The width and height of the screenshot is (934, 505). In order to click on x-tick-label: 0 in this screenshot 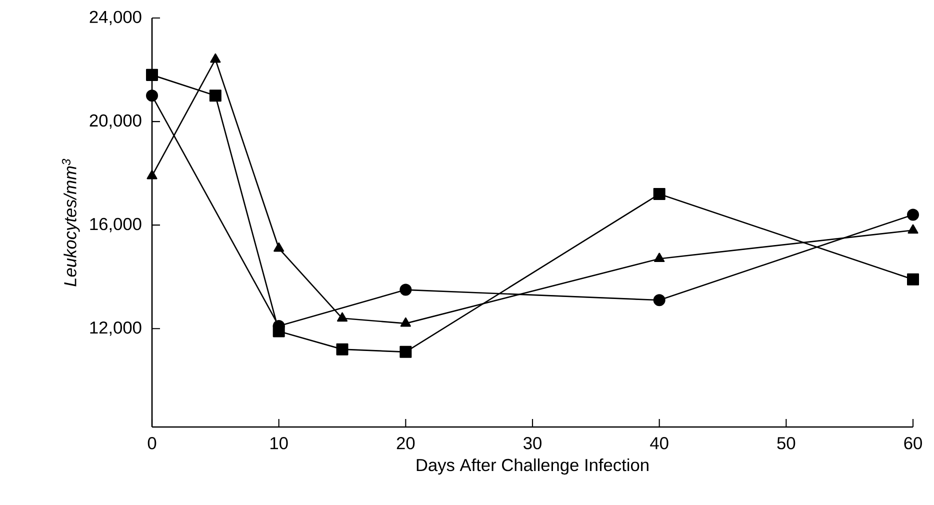, I will do `click(152, 443)`.